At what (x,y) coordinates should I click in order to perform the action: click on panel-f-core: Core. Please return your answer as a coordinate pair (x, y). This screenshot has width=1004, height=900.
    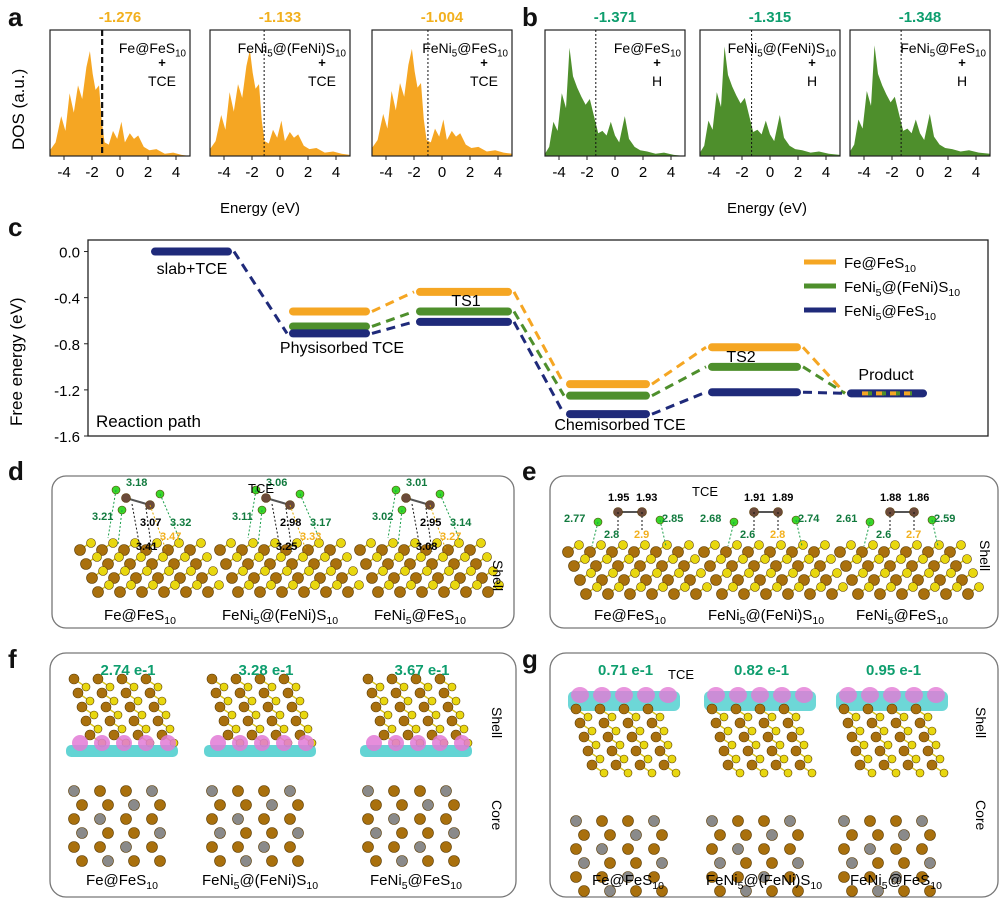
    Looking at the image, I should click on (497, 815).